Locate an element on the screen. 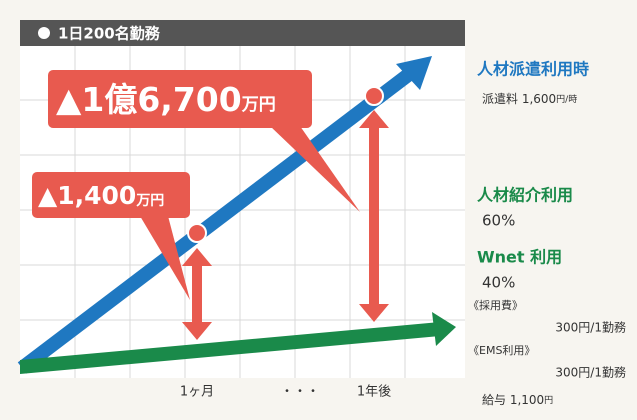 Image resolution: width=637 pixels, height=420 pixels. legend-detail: 派遣料 1,600円/時 is located at coordinates (529, 98).